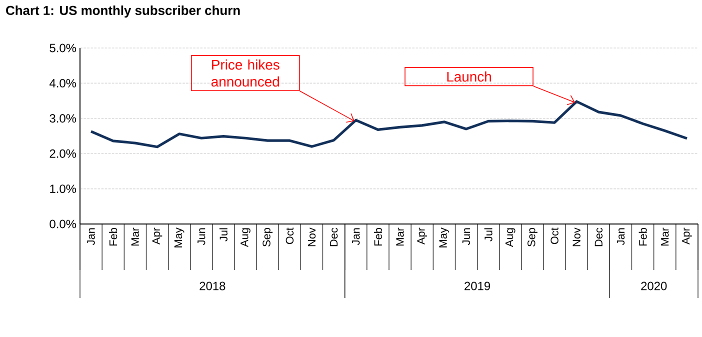 Image resolution: width=702 pixels, height=337 pixels. What do you see at coordinates (123, 12) in the screenshot?
I see `chart-title: Chart 1: US monthly subscriber churn` at bounding box center [123, 12].